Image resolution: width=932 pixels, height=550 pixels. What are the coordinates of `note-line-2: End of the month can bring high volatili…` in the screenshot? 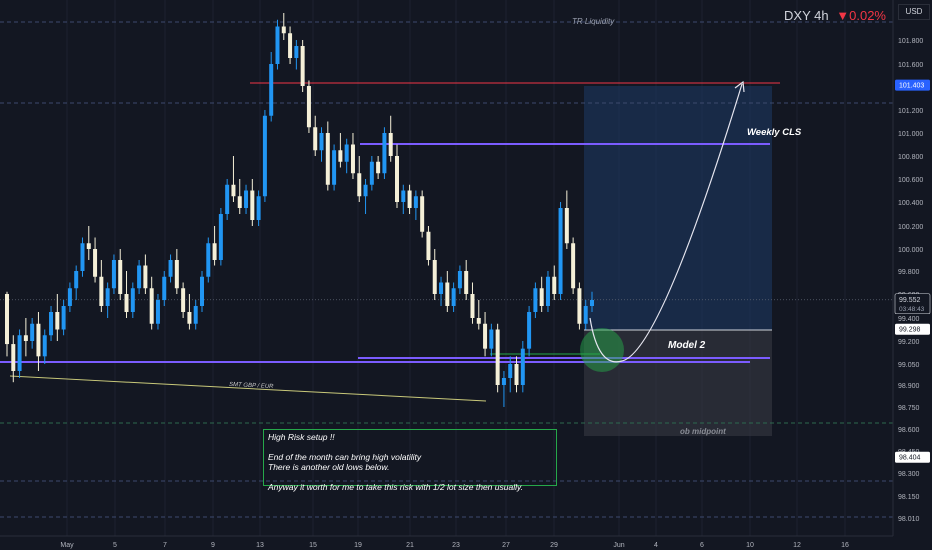 It's located at (345, 457).